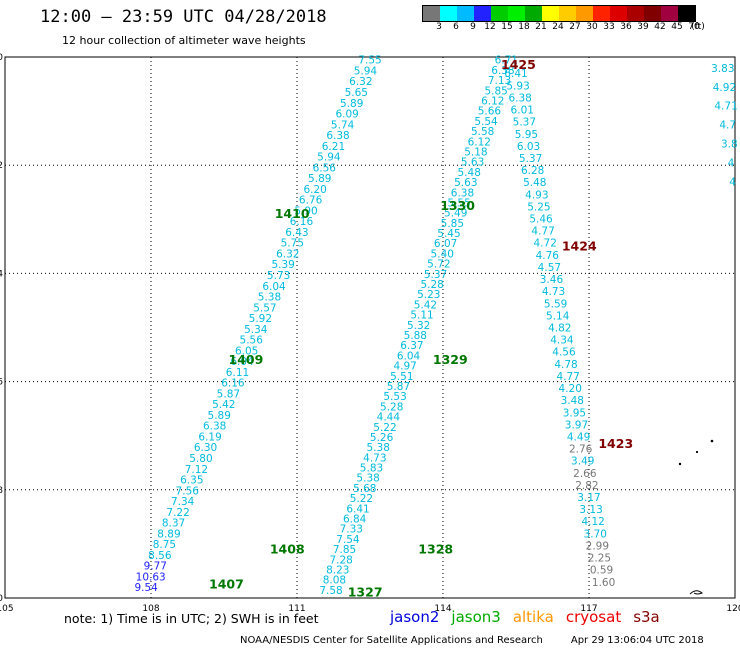 This screenshot has width=740, height=650. Describe the element at coordinates (233, 384) in the screenshot. I see `swh-value: 6.16` at that location.